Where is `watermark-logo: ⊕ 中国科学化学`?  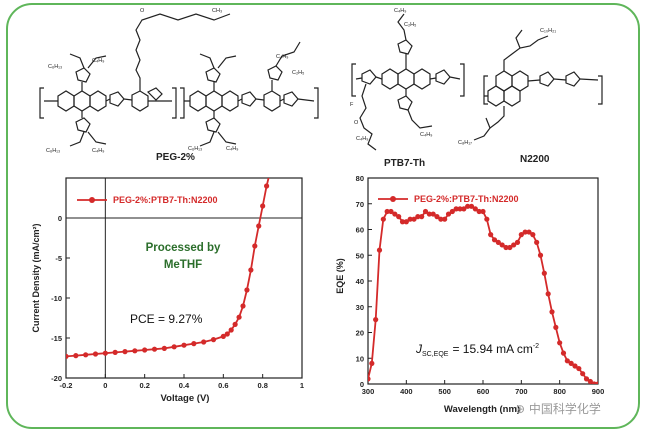 watermark-logo: ⊕ 中国科学化学 is located at coordinates (558, 409).